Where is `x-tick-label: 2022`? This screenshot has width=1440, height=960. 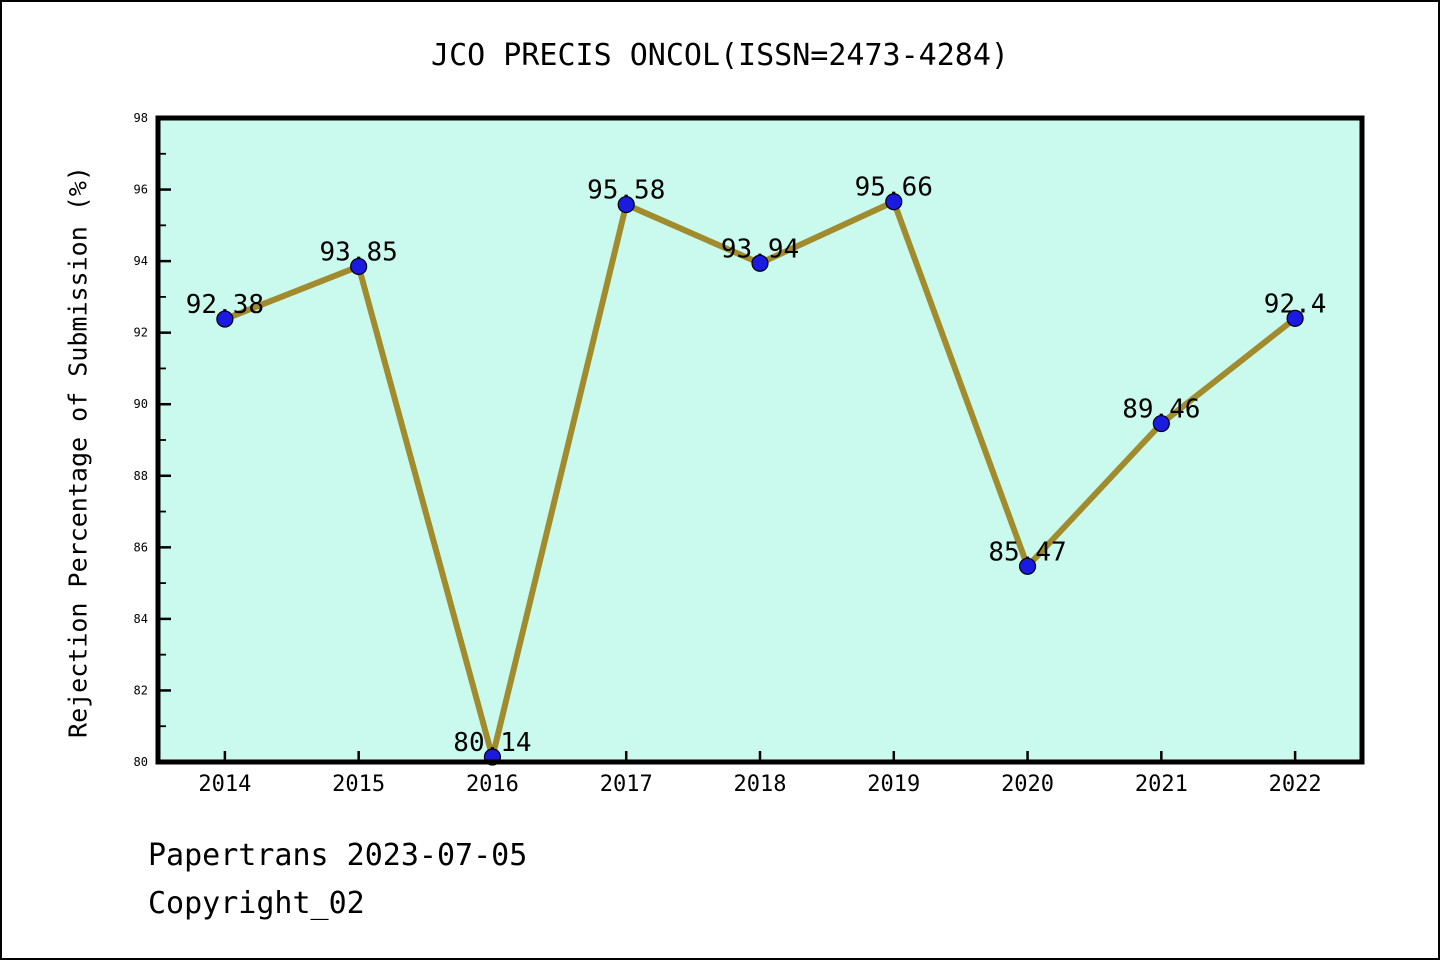
x-tick-label: 2022 is located at coordinates (1295, 784).